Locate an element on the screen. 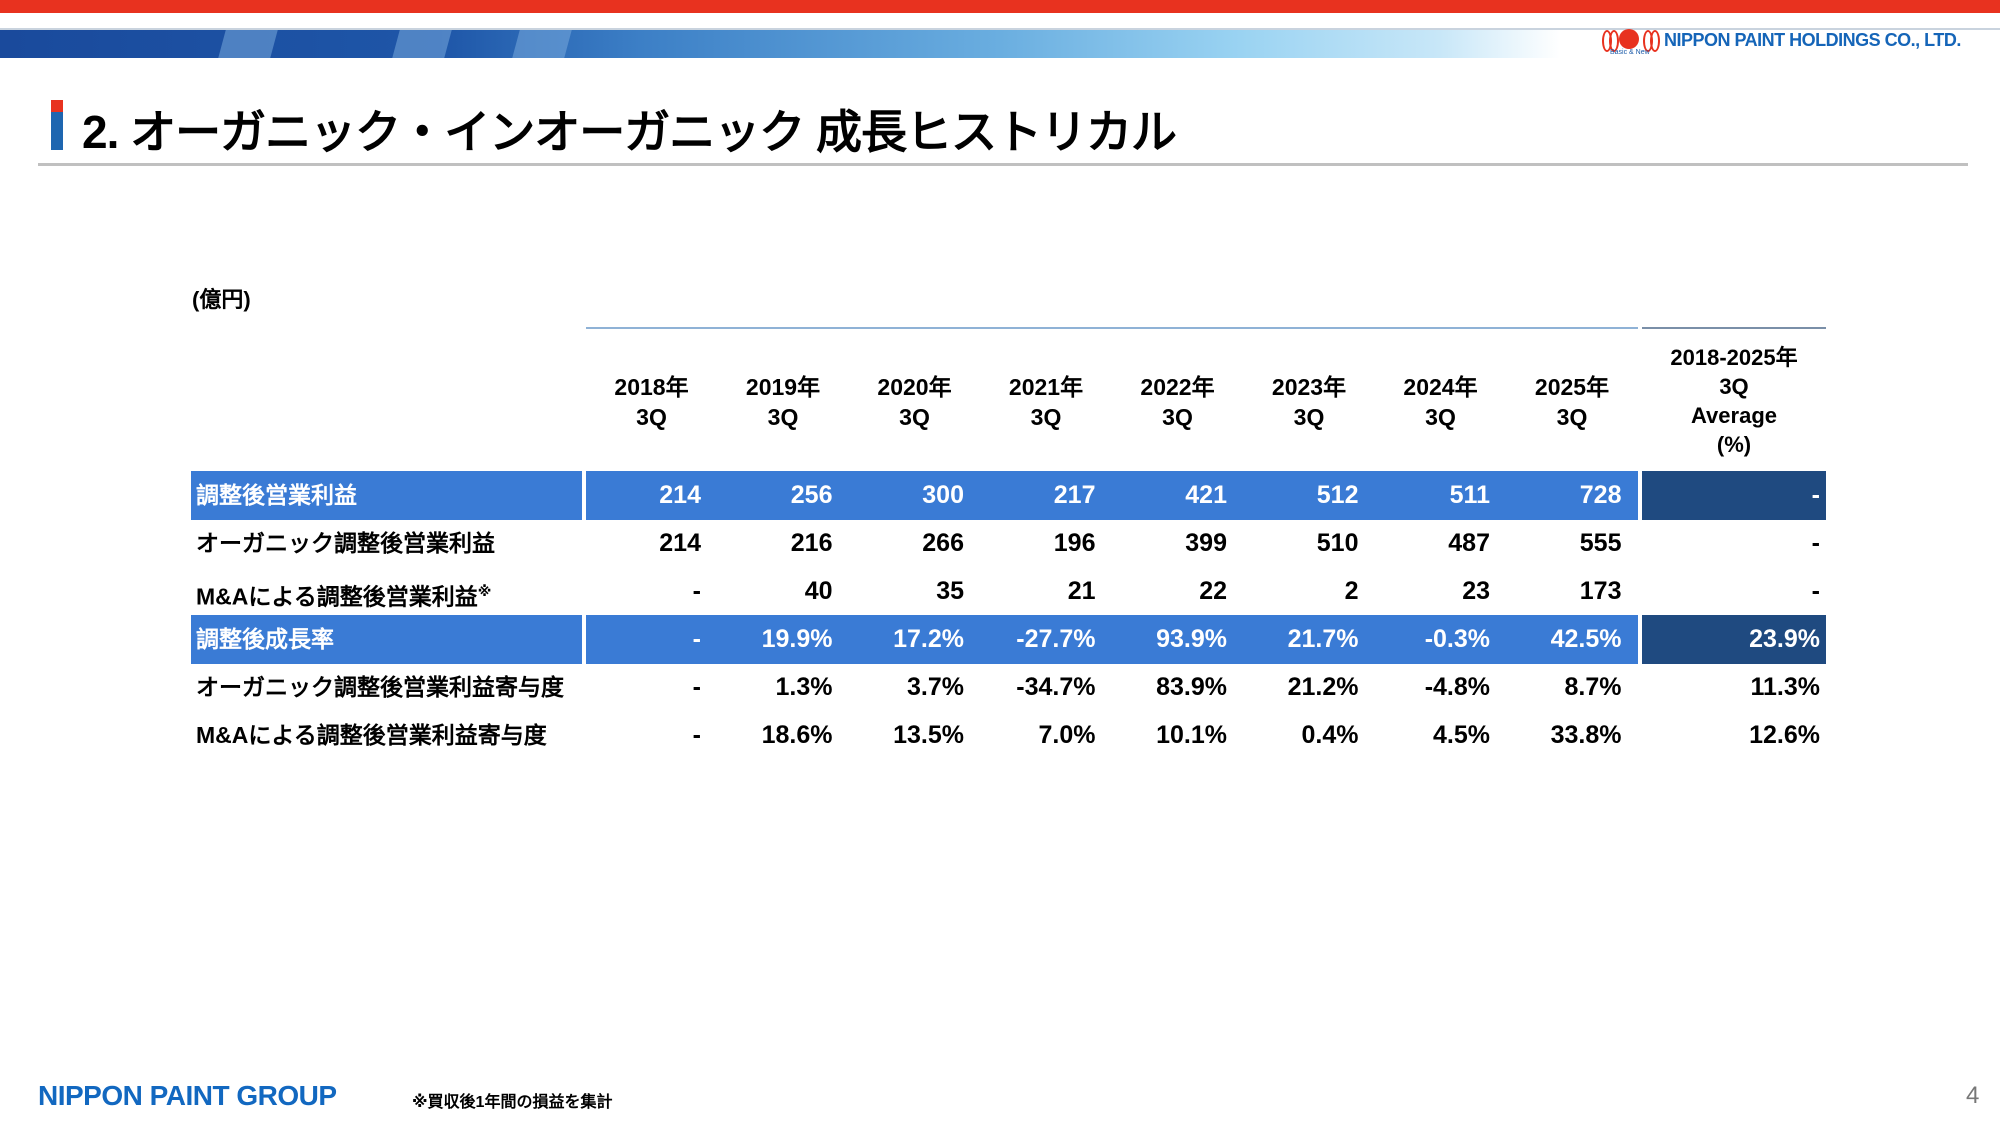 This screenshot has width=2000, height=1125. avg-header-line: 3Q is located at coordinates (1734, 386).